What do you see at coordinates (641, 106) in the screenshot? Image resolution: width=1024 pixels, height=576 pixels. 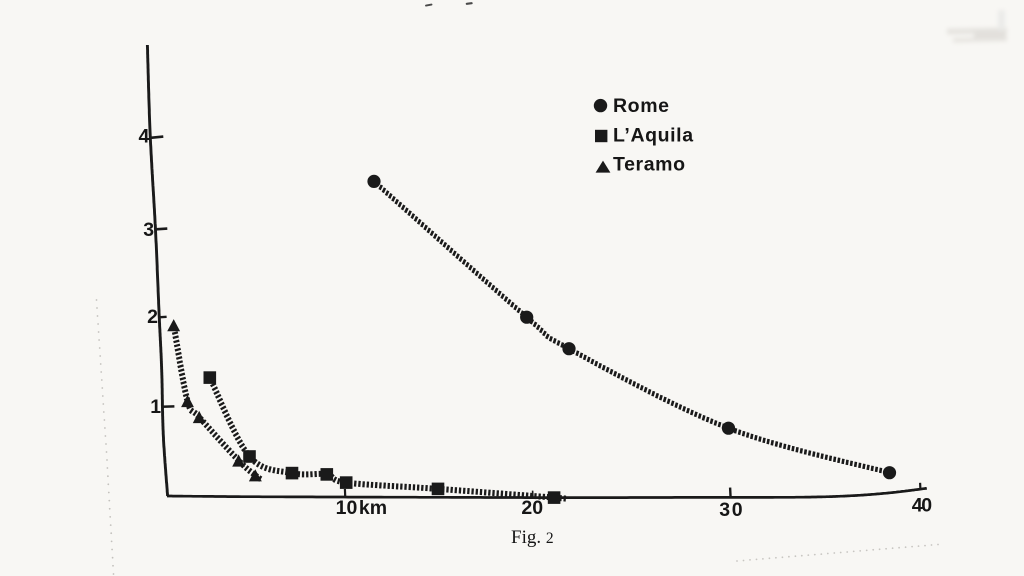 I see `svg-text: Rome` at bounding box center [641, 106].